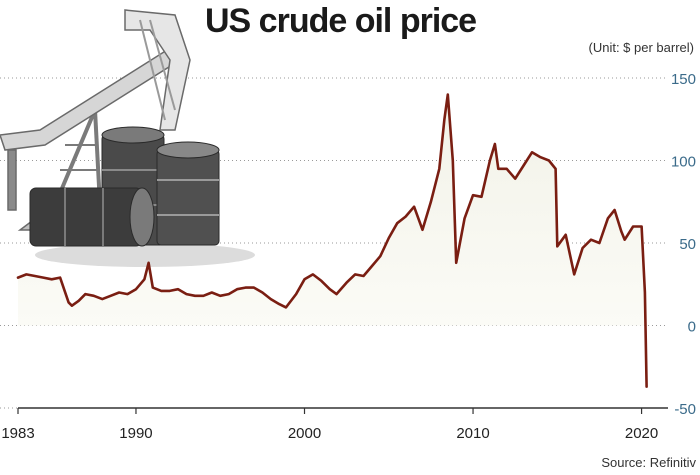 The height and width of the screenshot is (475, 700). I want to click on x-tick-label: 1983, so click(17, 433).